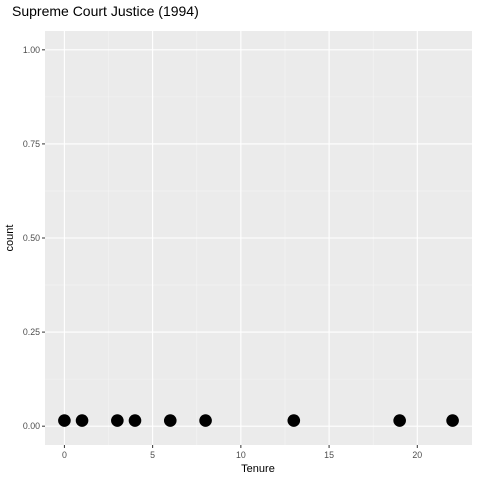  I want to click on y-tick-label: 0.25, so click(31, 332).